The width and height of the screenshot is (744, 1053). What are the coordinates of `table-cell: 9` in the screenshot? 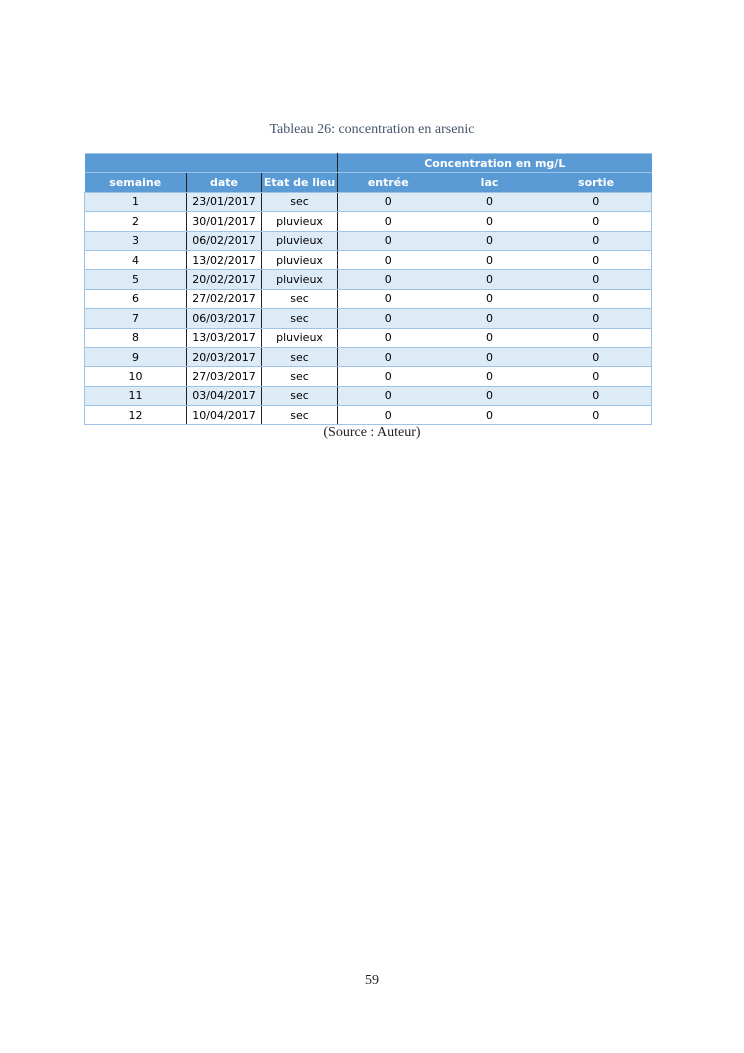 It's located at (135, 357).